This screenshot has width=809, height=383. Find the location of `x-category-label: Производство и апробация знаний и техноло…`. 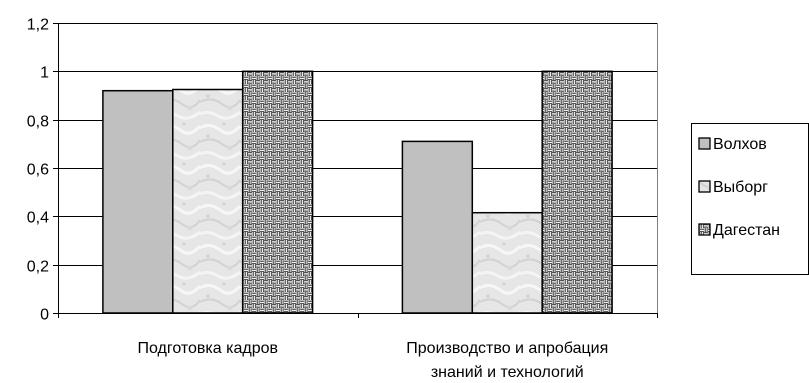

x-category-label: Производство и апробация знаний и техноло… is located at coordinates (507, 360).